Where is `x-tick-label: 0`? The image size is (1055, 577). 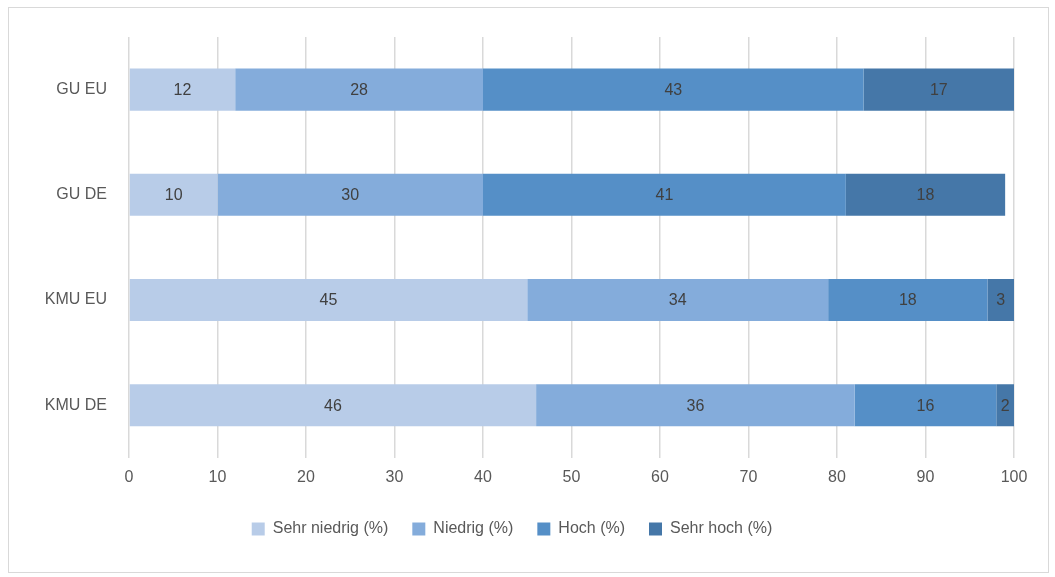
x-tick-label: 0 is located at coordinates (129, 476).